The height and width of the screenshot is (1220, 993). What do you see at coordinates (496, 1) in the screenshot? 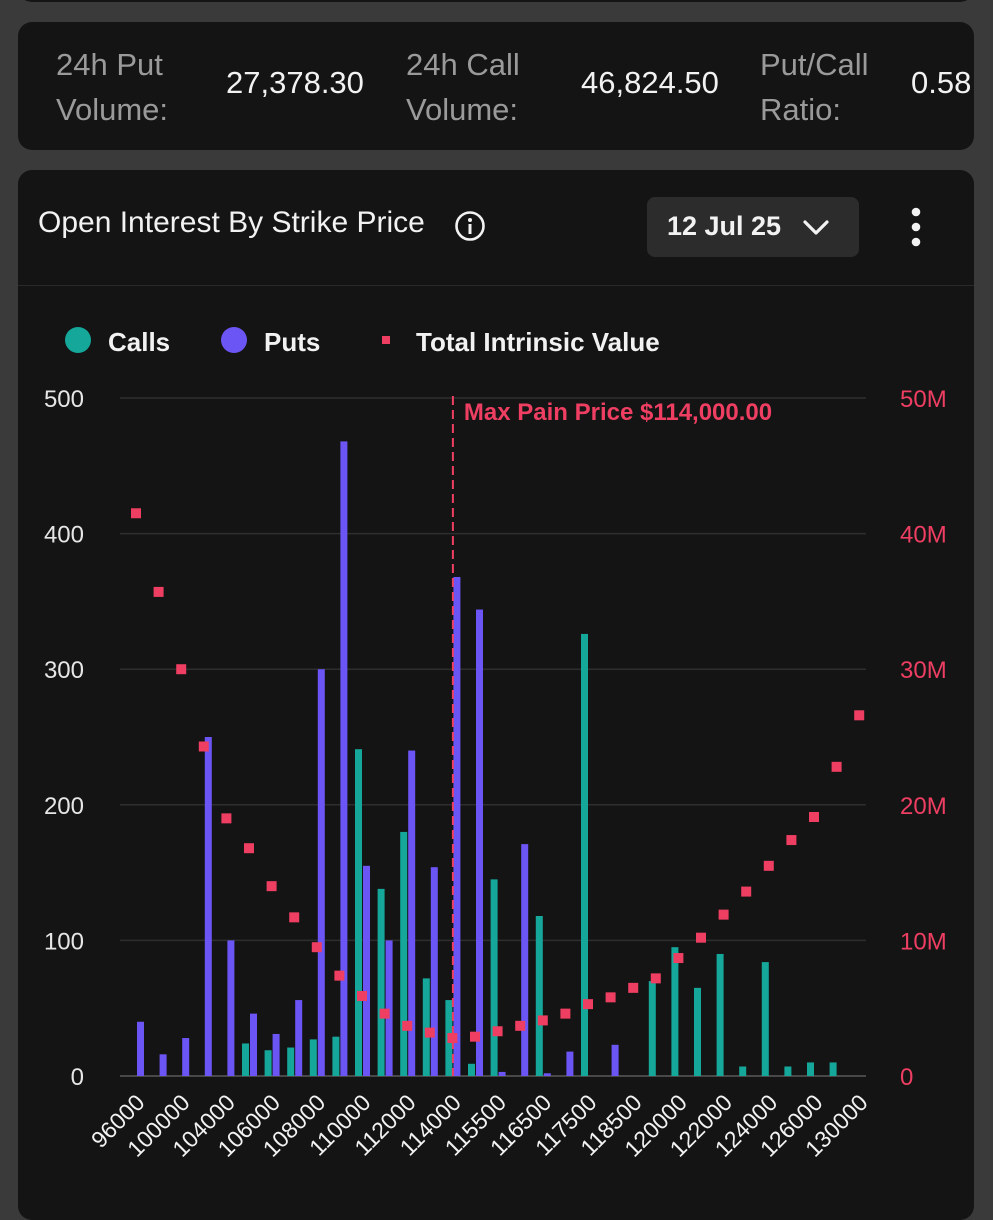
I see `previous-card-edge` at bounding box center [496, 1].